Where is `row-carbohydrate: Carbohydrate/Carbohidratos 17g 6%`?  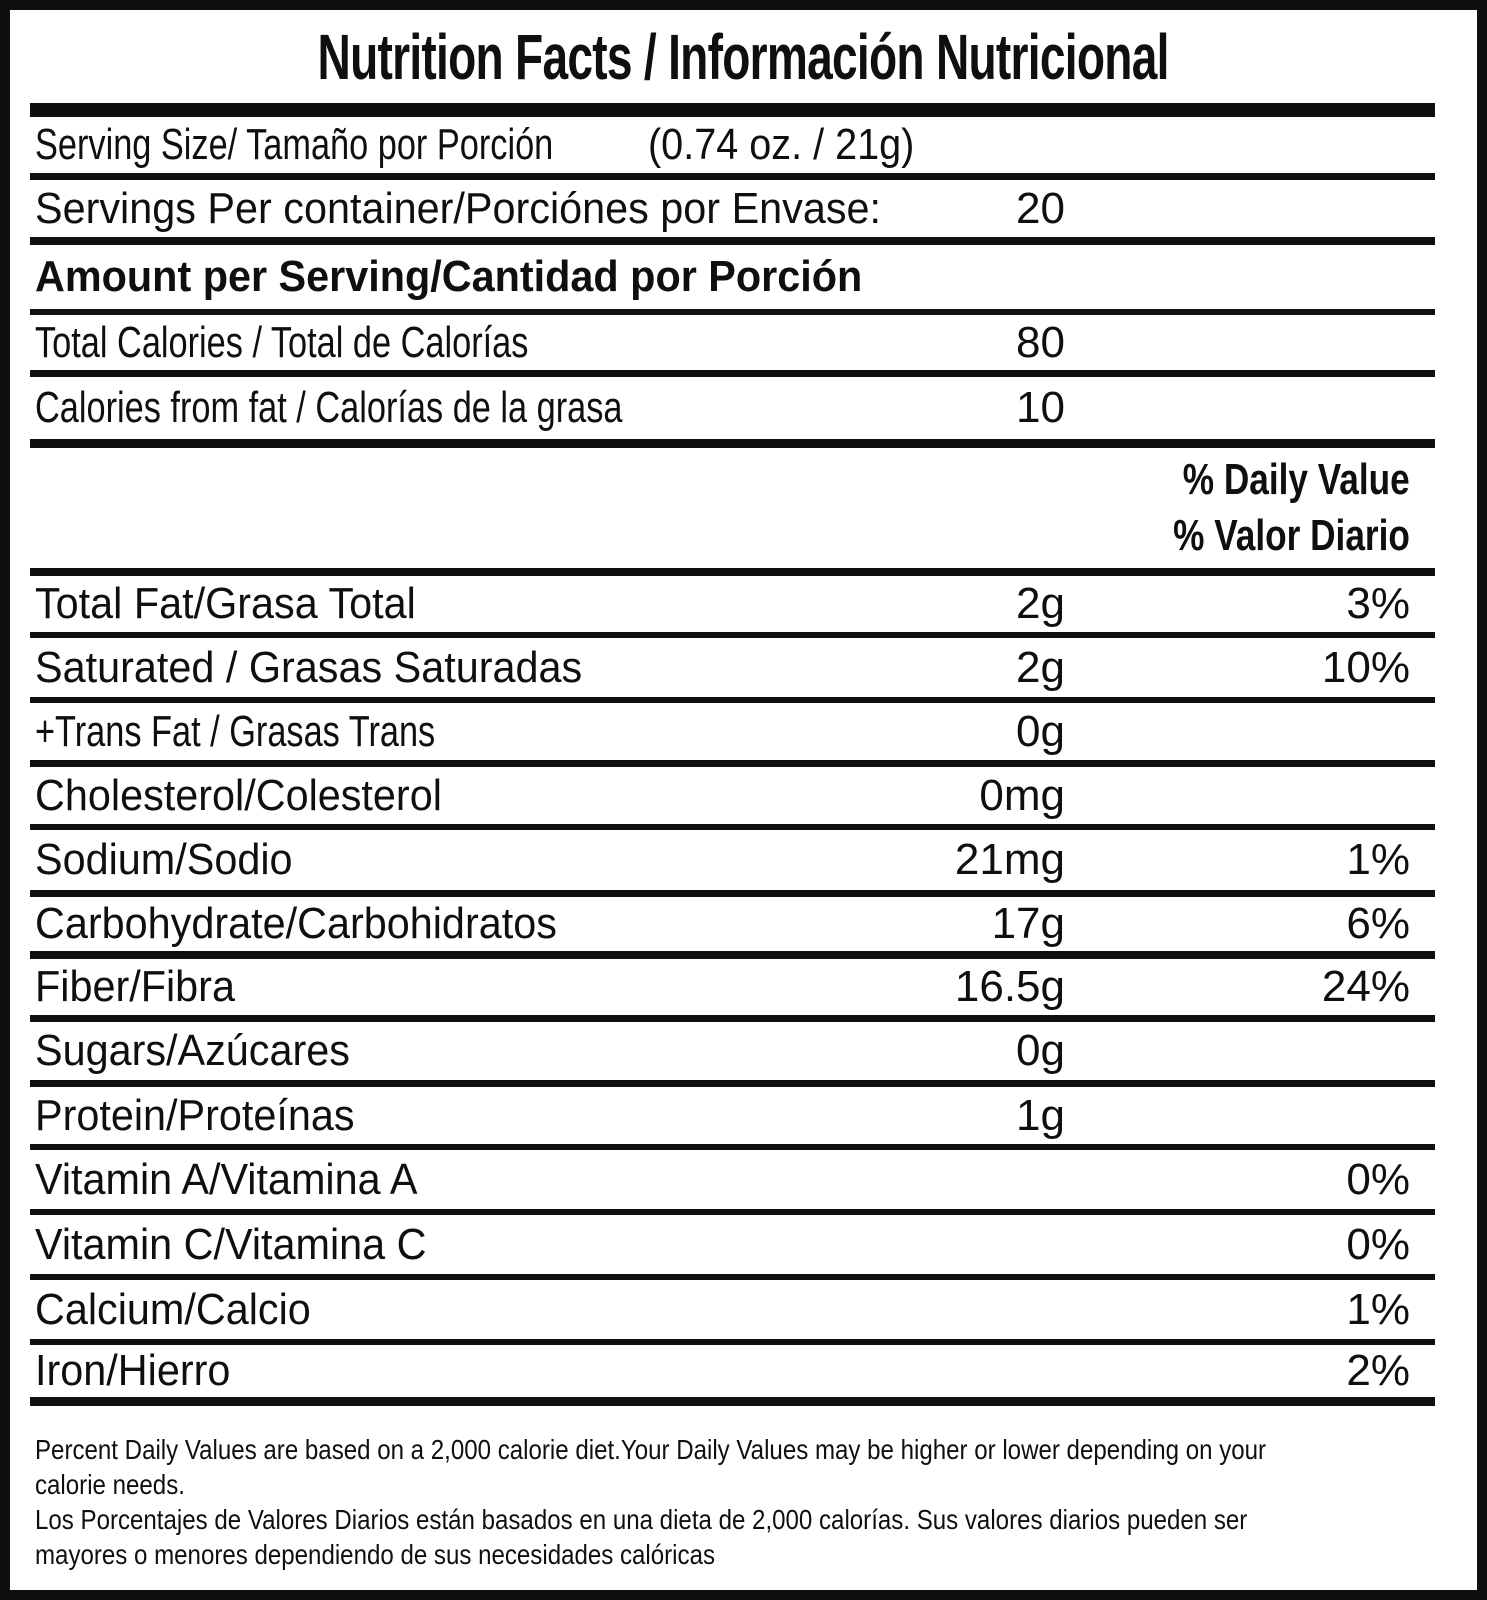
row-carbohydrate: Carbohydrate/Carbohidratos 17g 6% is located at coordinates (732, 928).